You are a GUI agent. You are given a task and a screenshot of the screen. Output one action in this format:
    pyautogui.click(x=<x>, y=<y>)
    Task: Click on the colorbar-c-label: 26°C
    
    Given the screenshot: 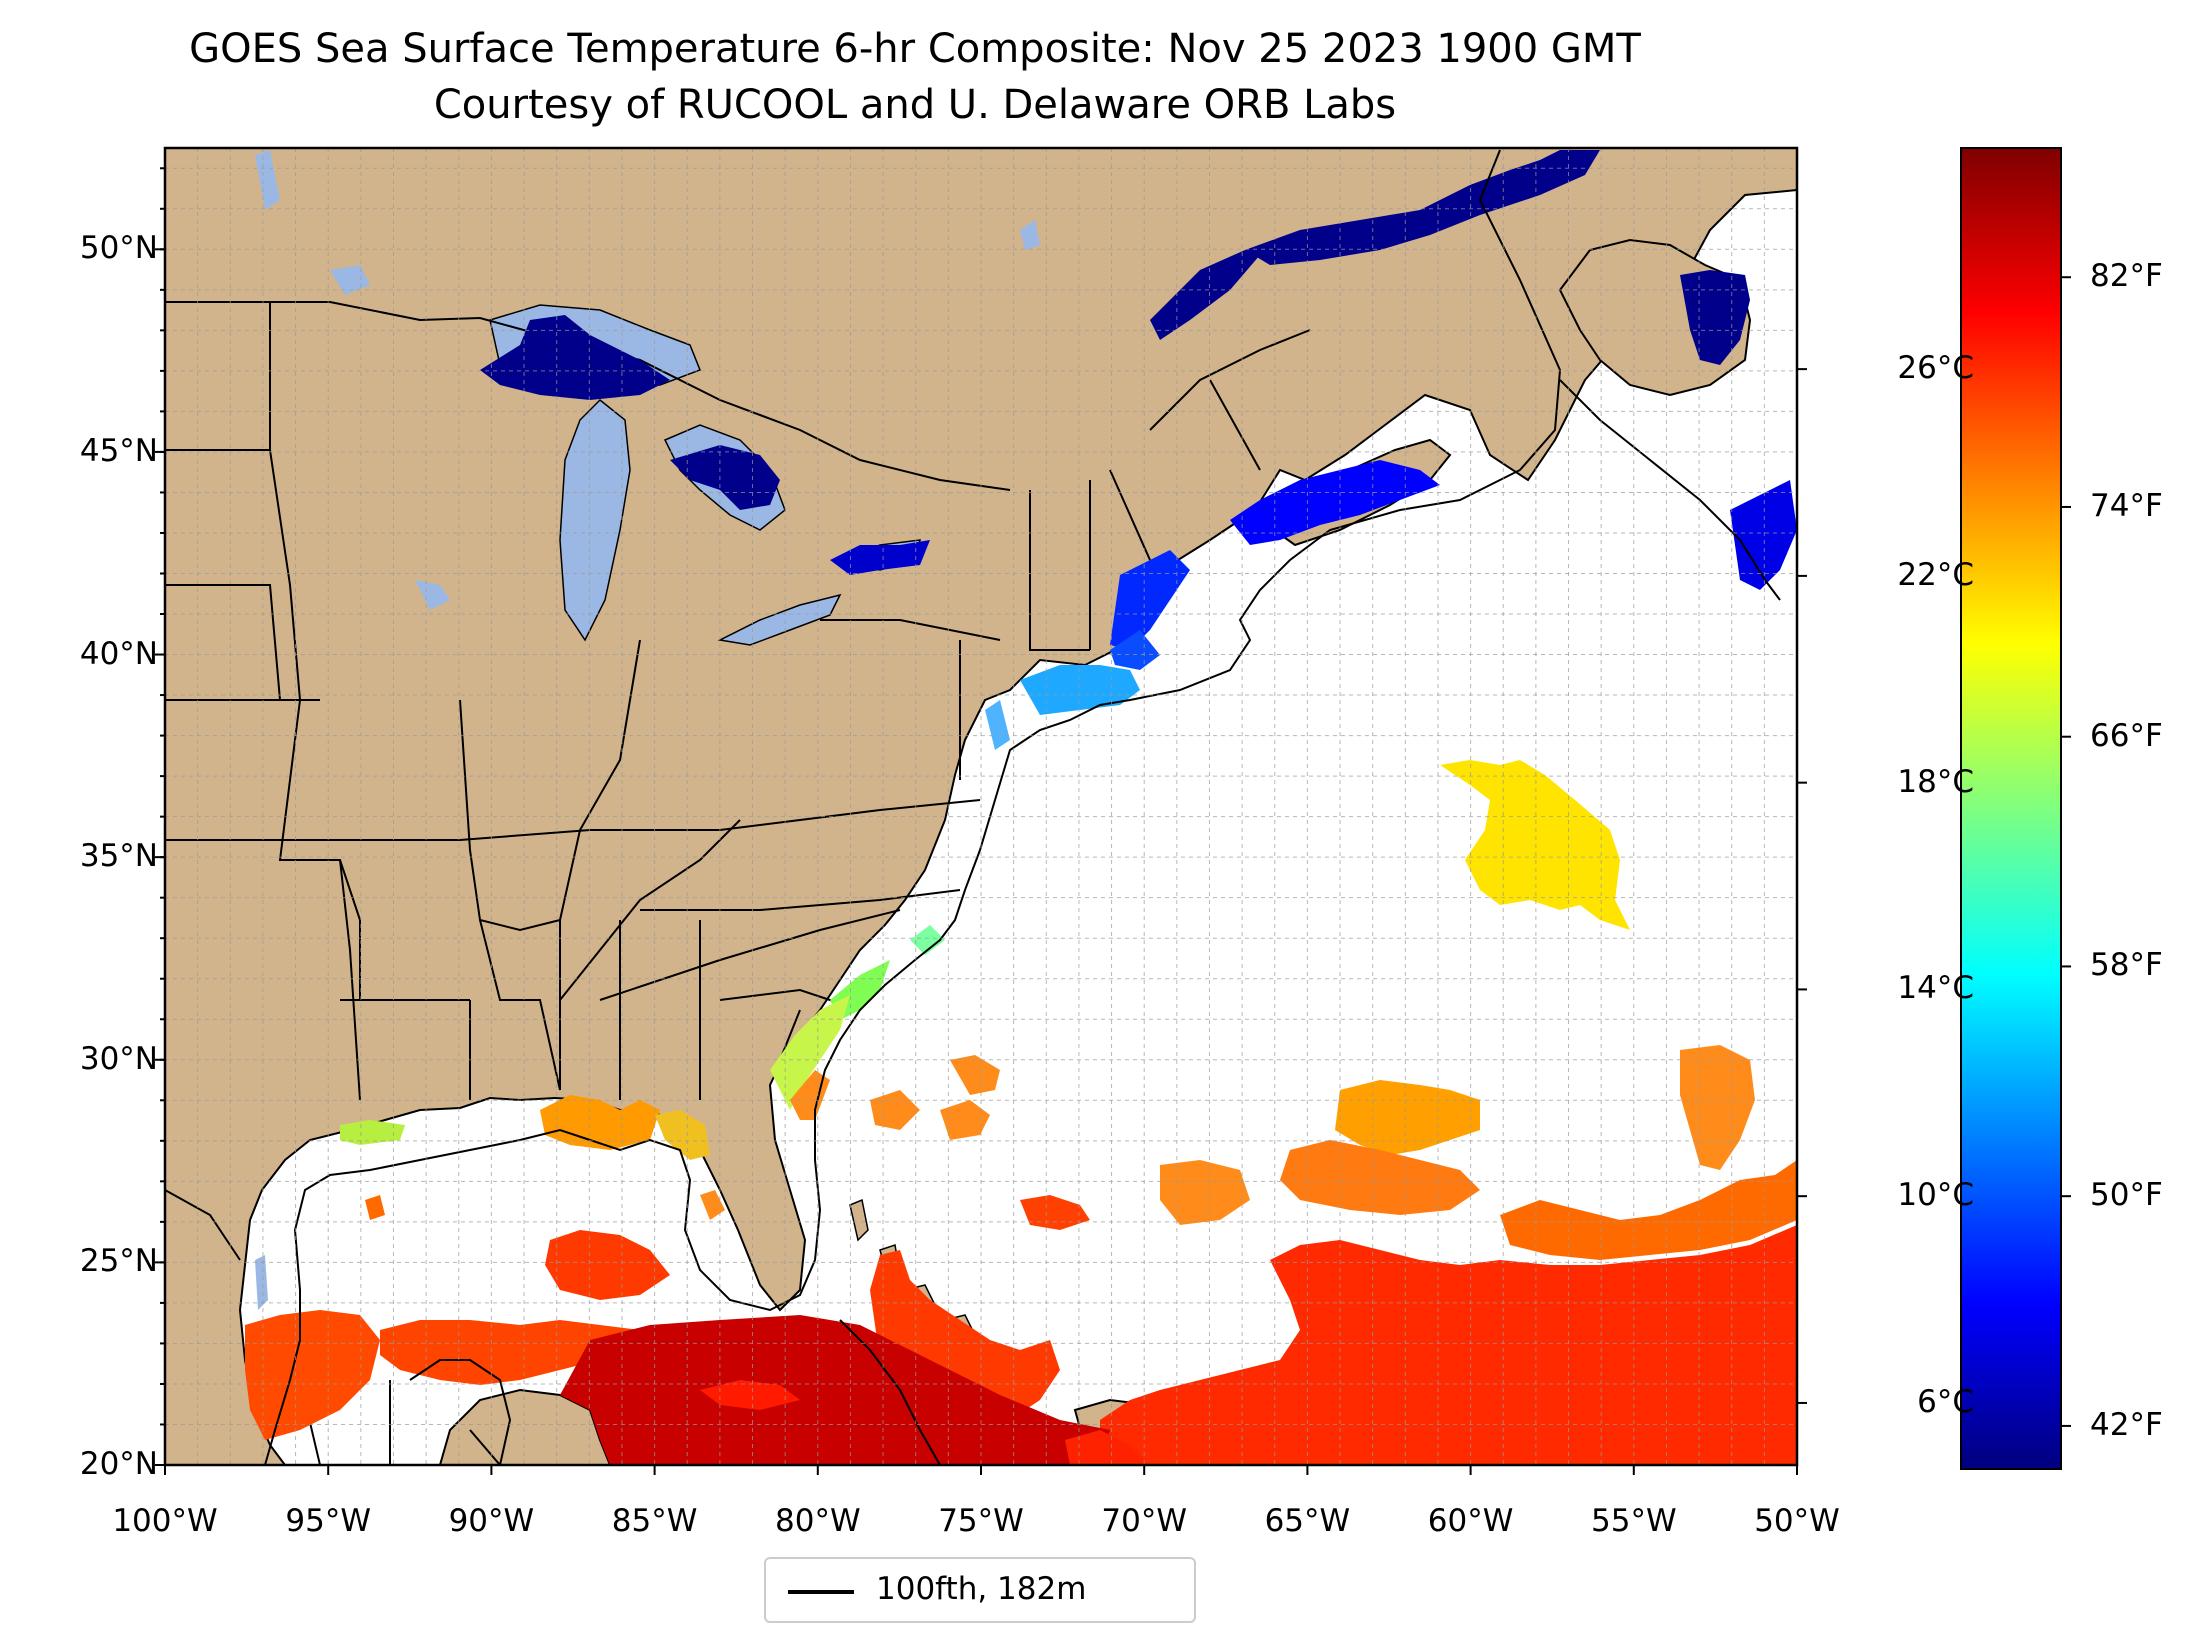 What is the action you would take?
    pyautogui.click(x=1935, y=368)
    